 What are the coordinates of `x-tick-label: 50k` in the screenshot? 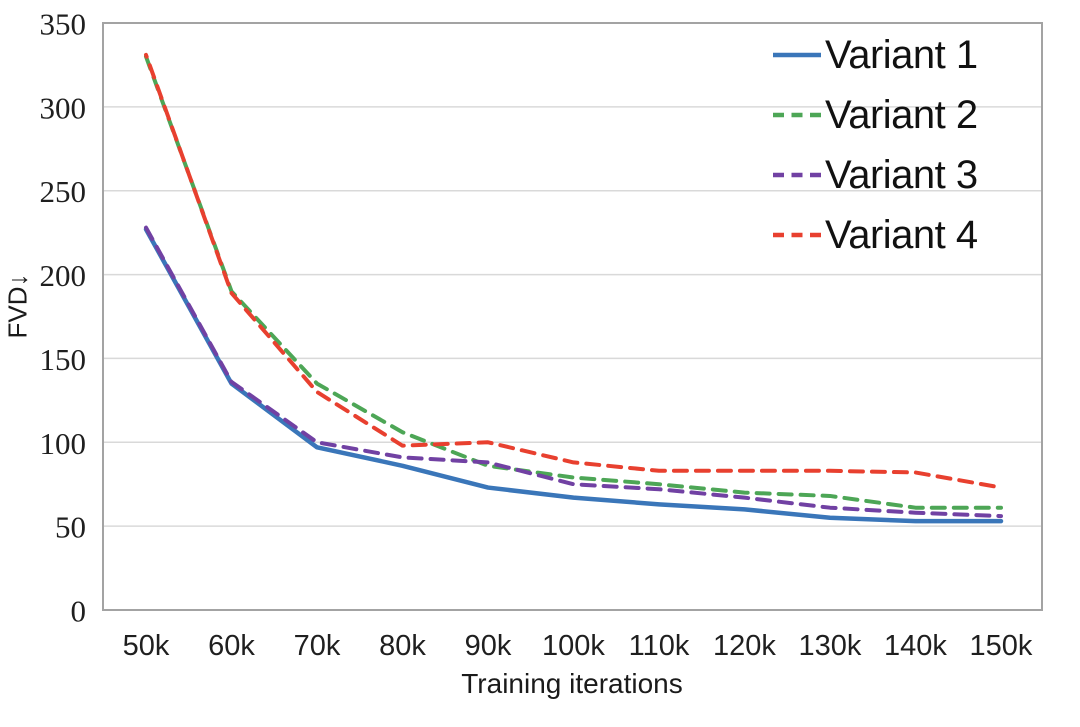 It's located at (146, 646).